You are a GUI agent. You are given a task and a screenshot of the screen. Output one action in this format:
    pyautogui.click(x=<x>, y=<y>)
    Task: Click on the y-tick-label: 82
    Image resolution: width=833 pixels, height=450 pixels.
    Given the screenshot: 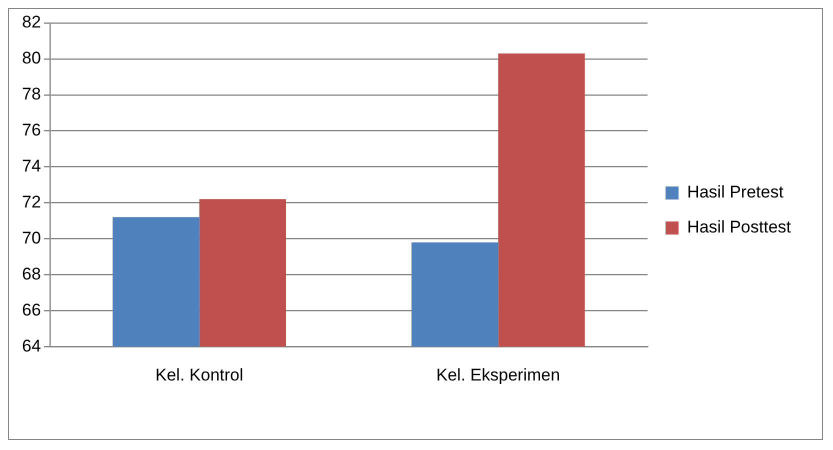 What is the action you would take?
    pyautogui.click(x=31, y=22)
    